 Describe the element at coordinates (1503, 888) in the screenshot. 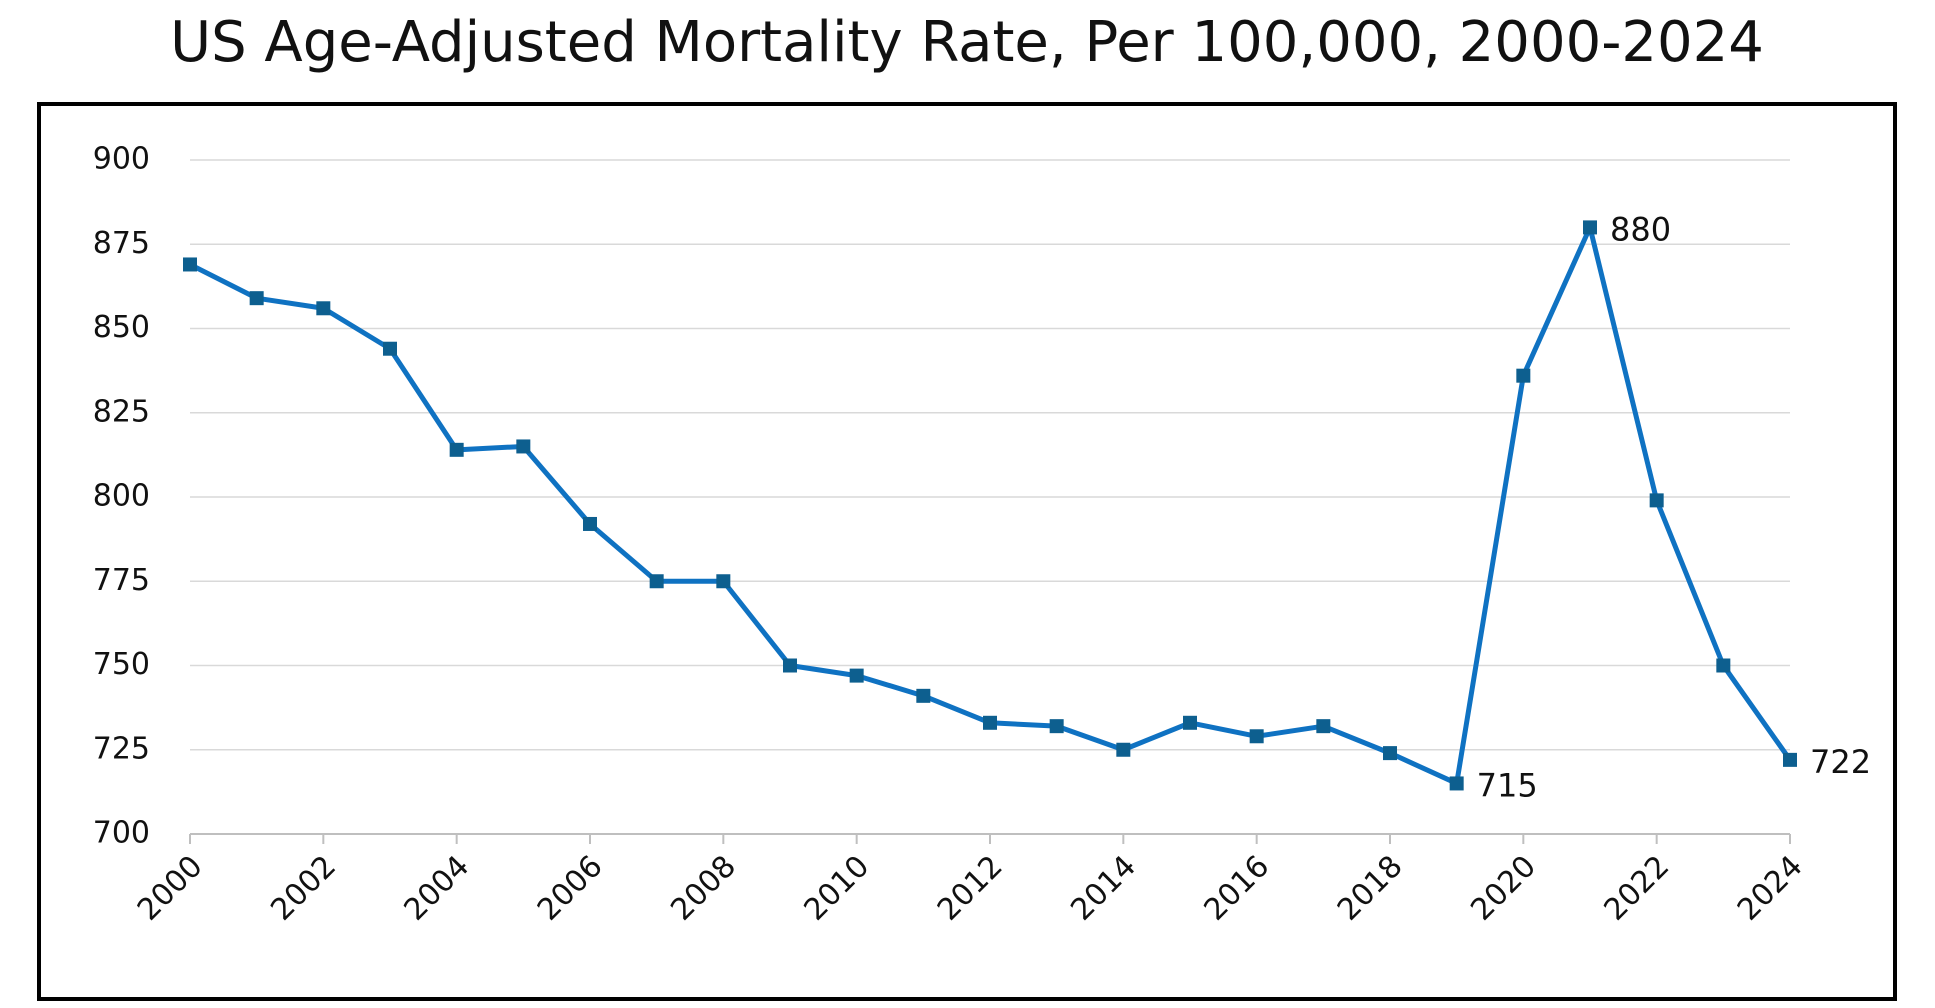

I see `x-tick-label: 2020` at that location.